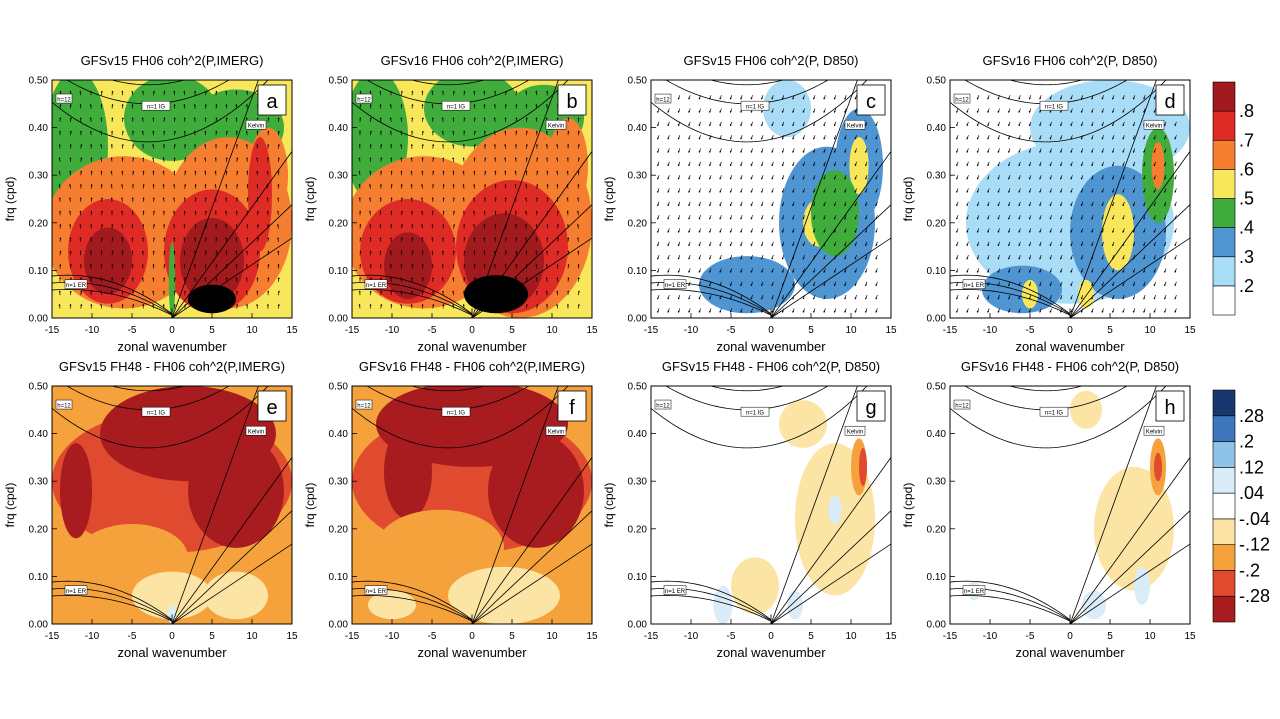  I want to click on curve-label: h=12, so click(64, 404).